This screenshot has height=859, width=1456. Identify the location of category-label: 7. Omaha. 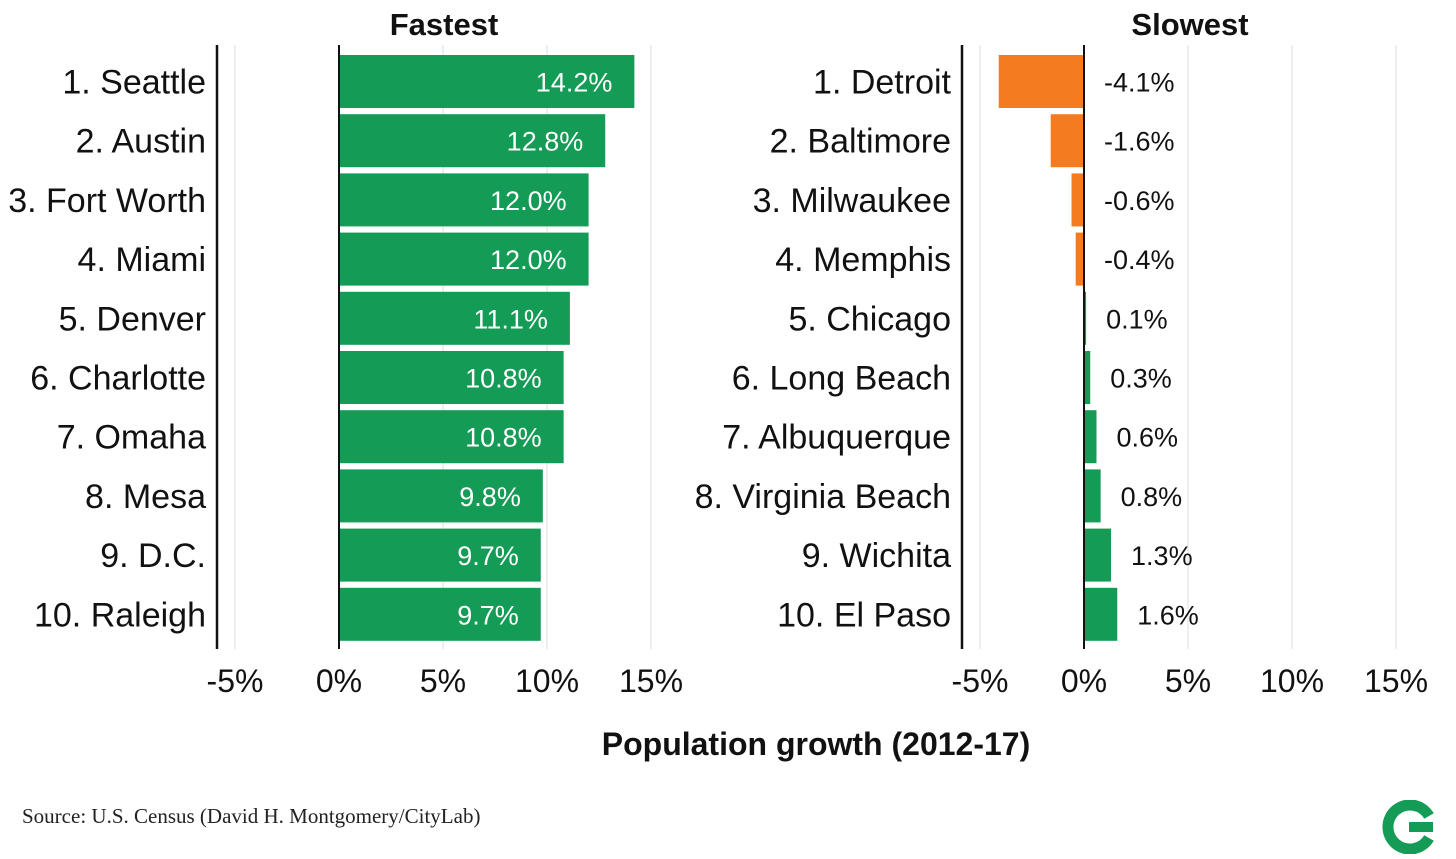
(131, 438).